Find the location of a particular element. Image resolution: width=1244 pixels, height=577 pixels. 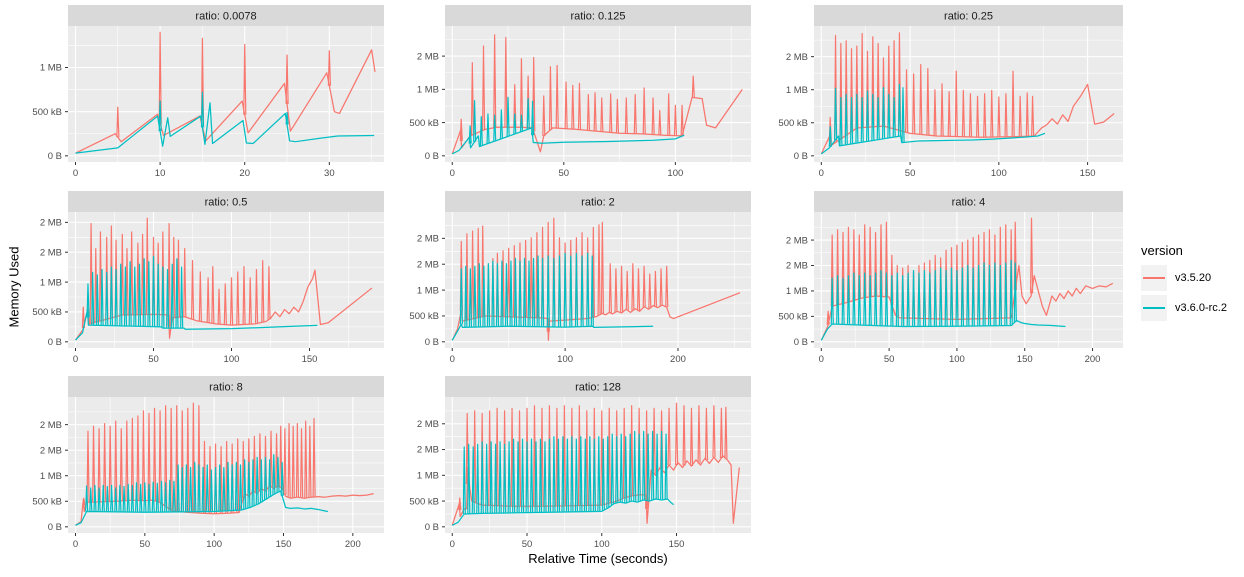

y-tick-label: 1 MB is located at coordinates (797, 90).